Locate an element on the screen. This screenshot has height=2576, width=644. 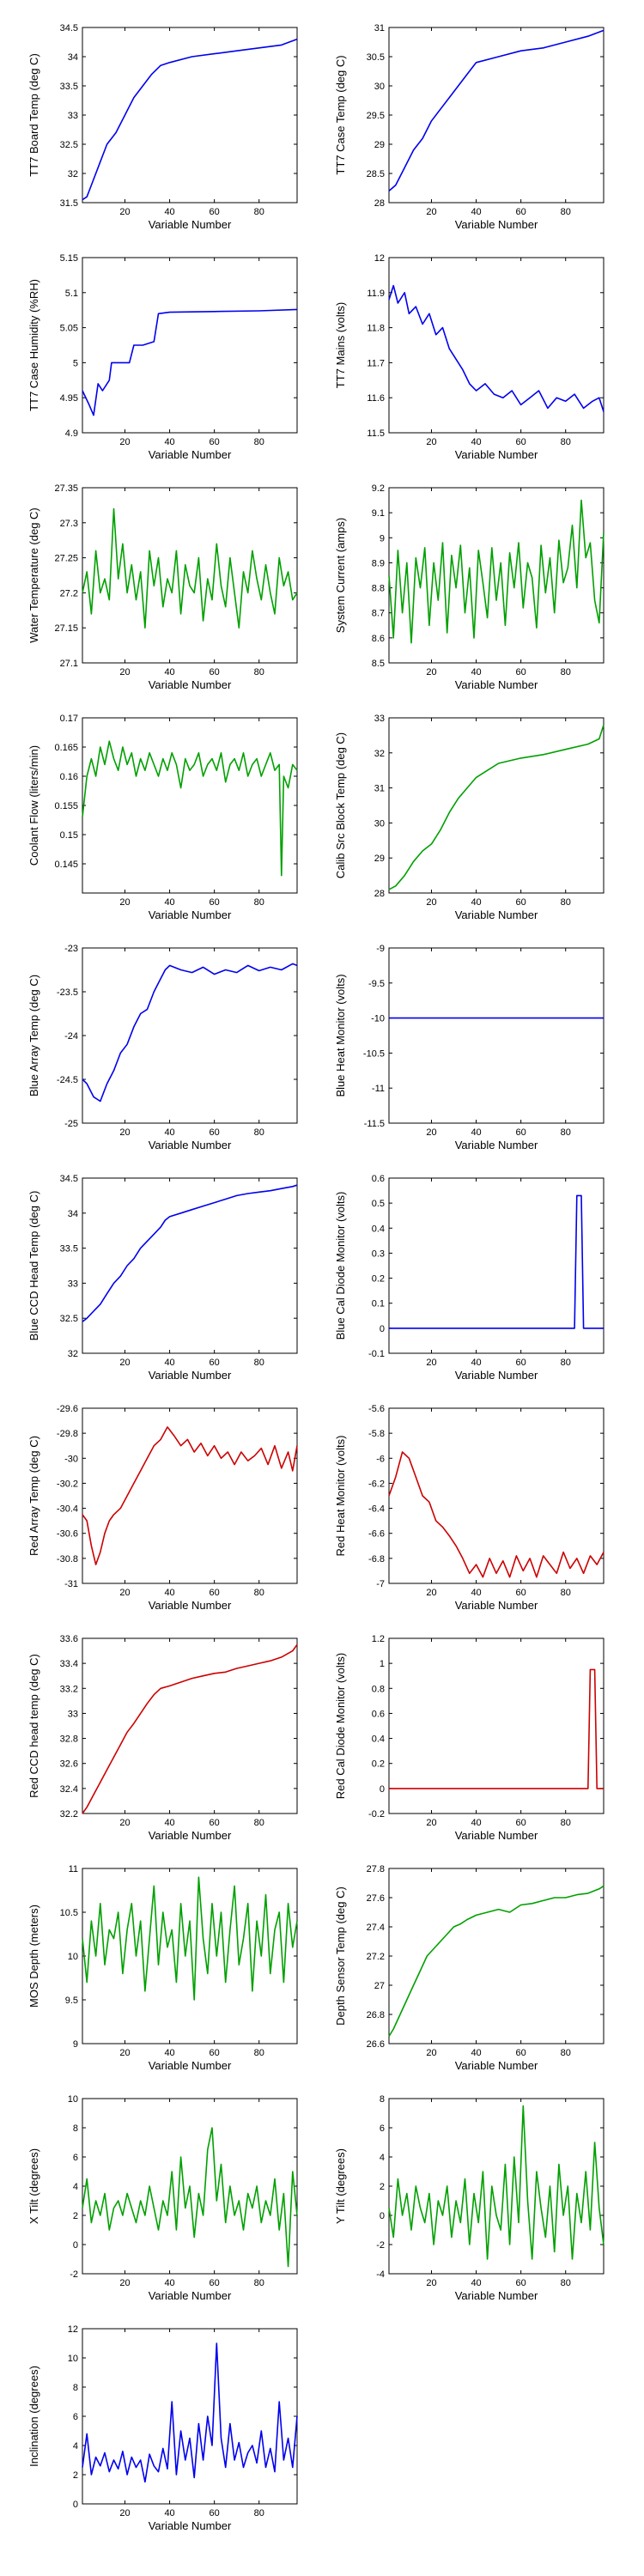
y-axis-label: Y Tilt (degrees) is located at coordinates (340, 2186).